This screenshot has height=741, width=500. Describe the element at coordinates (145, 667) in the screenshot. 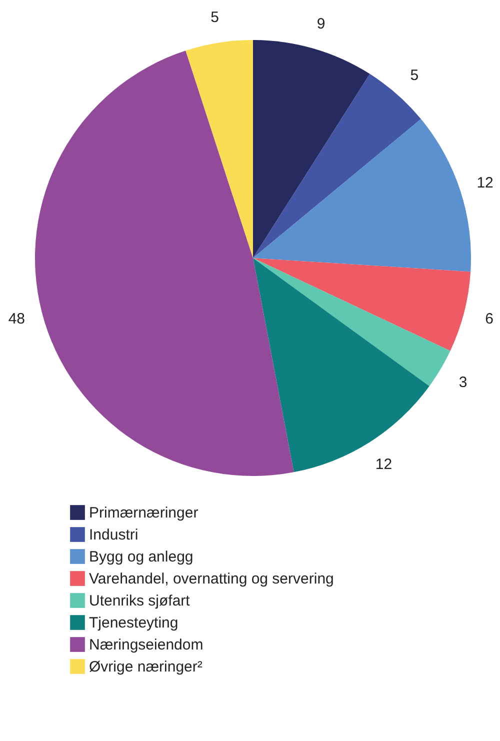

I see `legend-label: Øvrige næringer²` at that location.